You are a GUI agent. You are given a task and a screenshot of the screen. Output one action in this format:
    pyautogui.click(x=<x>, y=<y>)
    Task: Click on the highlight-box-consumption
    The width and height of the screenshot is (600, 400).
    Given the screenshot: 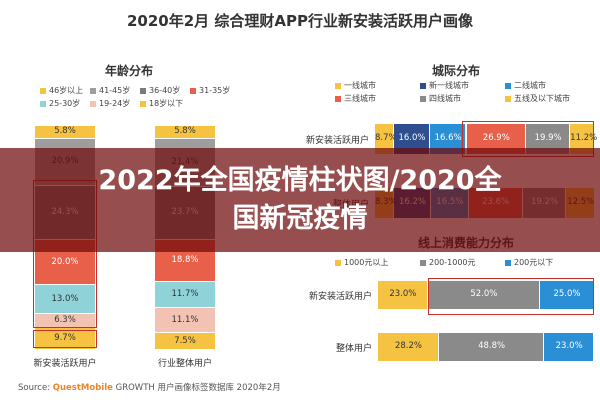 What is the action you would take?
    pyautogui.click(x=511, y=296)
    